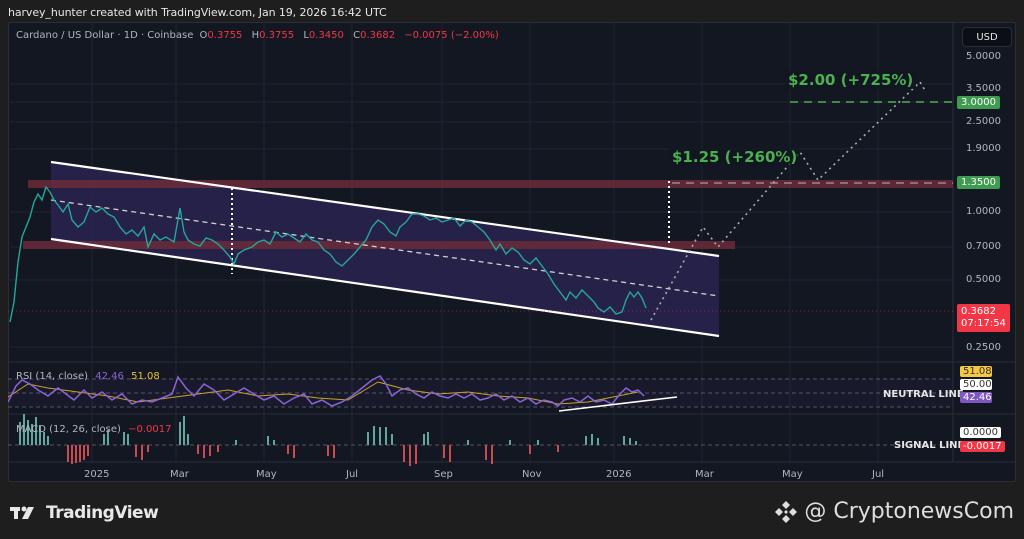 Image resolution: width=1024 pixels, height=539 pixels. What do you see at coordinates (326, 35) in the screenshot?
I see `low-value: 0.3450` at bounding box center [326, 35].